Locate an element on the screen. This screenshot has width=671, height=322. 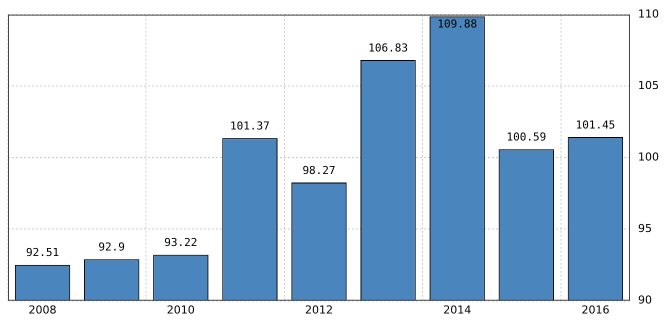
x-tick-label: 2016 is located at coordinates (595, 309).